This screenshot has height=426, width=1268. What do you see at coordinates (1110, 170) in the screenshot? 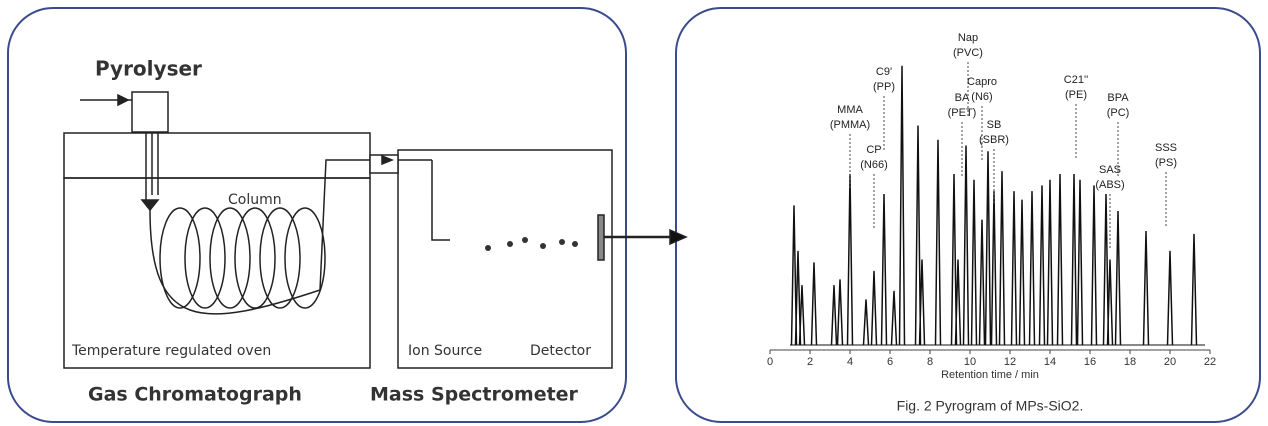
I see `peak-label: SAS` at bounding box center [1110, 170].